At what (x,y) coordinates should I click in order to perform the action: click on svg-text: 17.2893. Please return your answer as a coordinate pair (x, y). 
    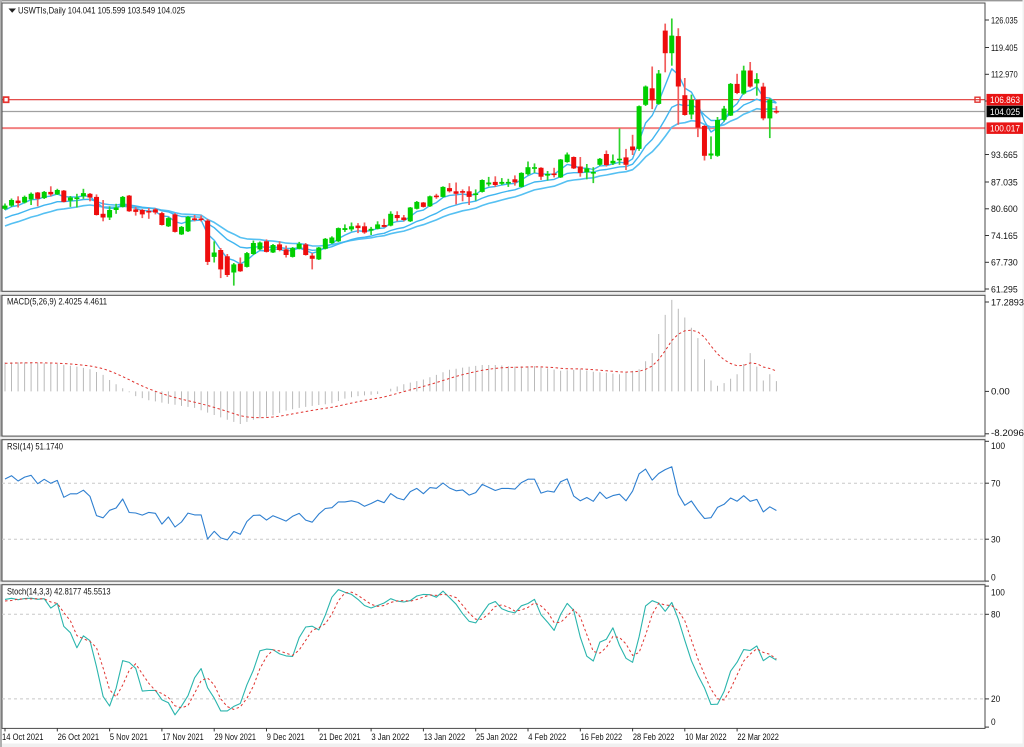
    Looking at the image, I should click on (1007, 302).